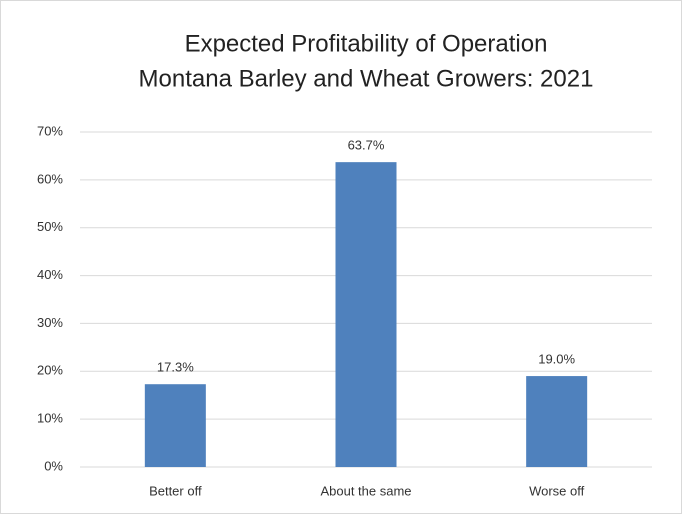 This screenshot has height=514, width=683. I want to click on y-tick-label: 30%, so click(50, 322).